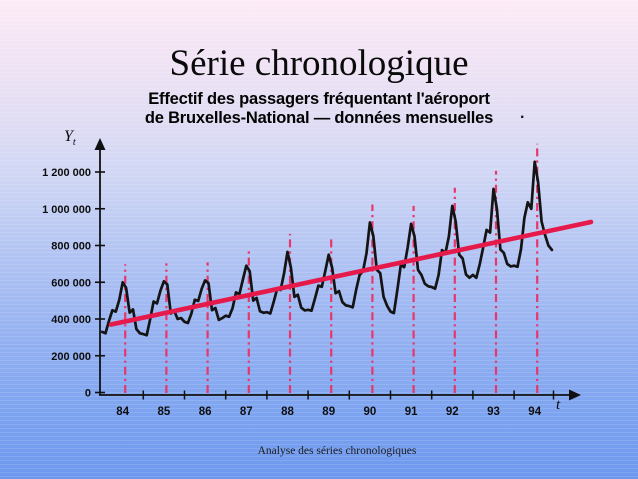 The image size is (638, 479). I want to click on x-tick-label: 87, so click(246, 412).